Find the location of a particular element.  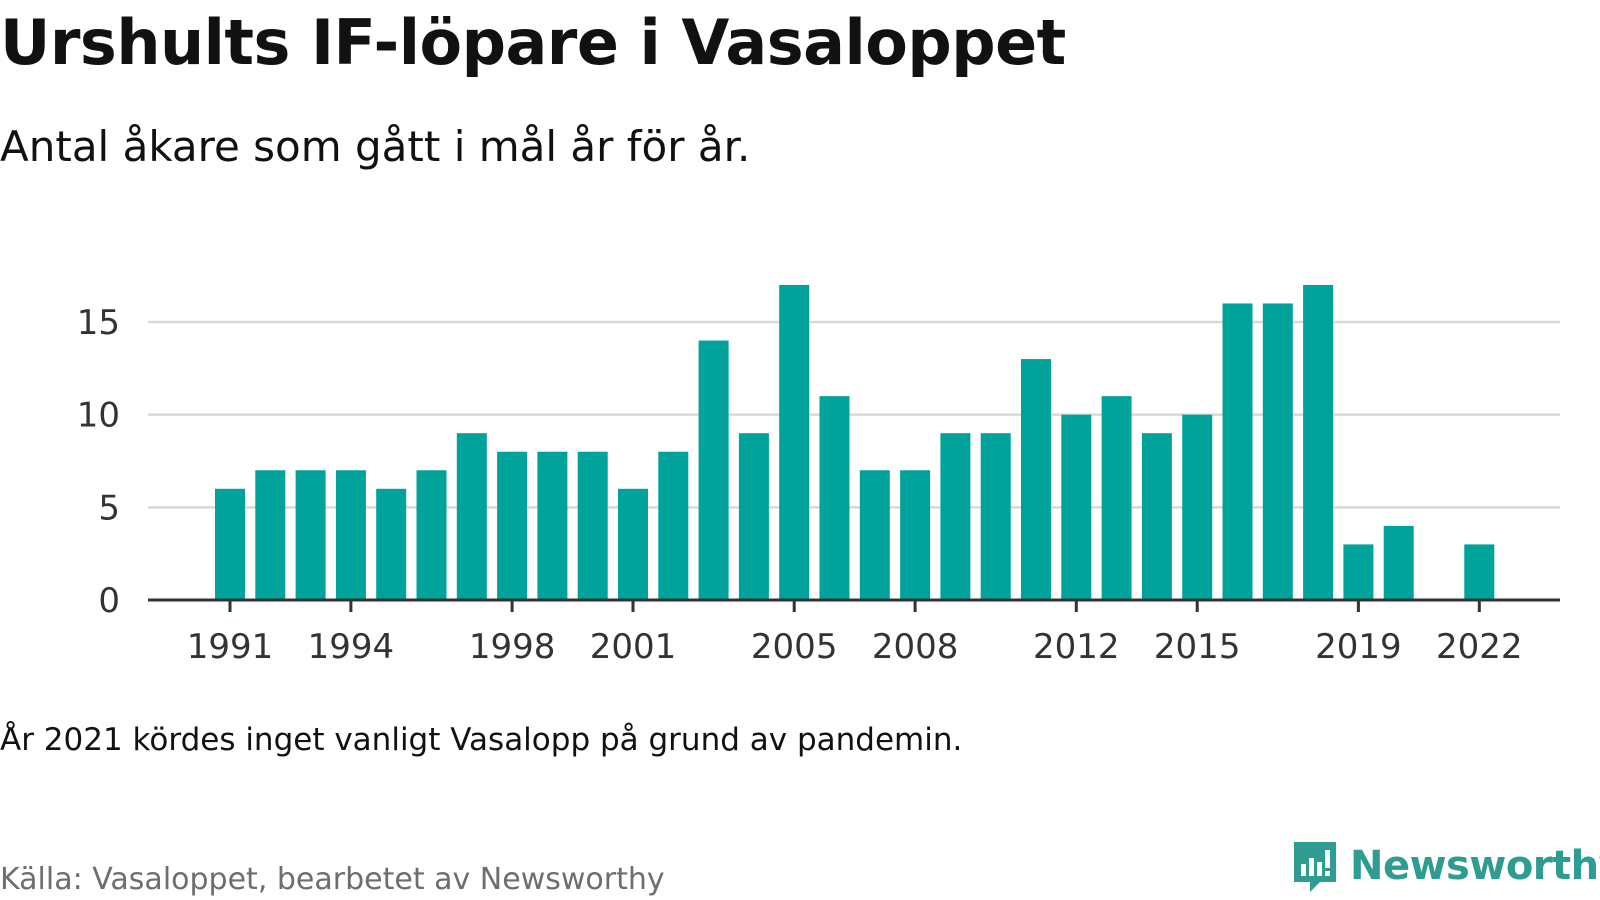

y-tick-label: 10 is located at coordinates (98, 416).